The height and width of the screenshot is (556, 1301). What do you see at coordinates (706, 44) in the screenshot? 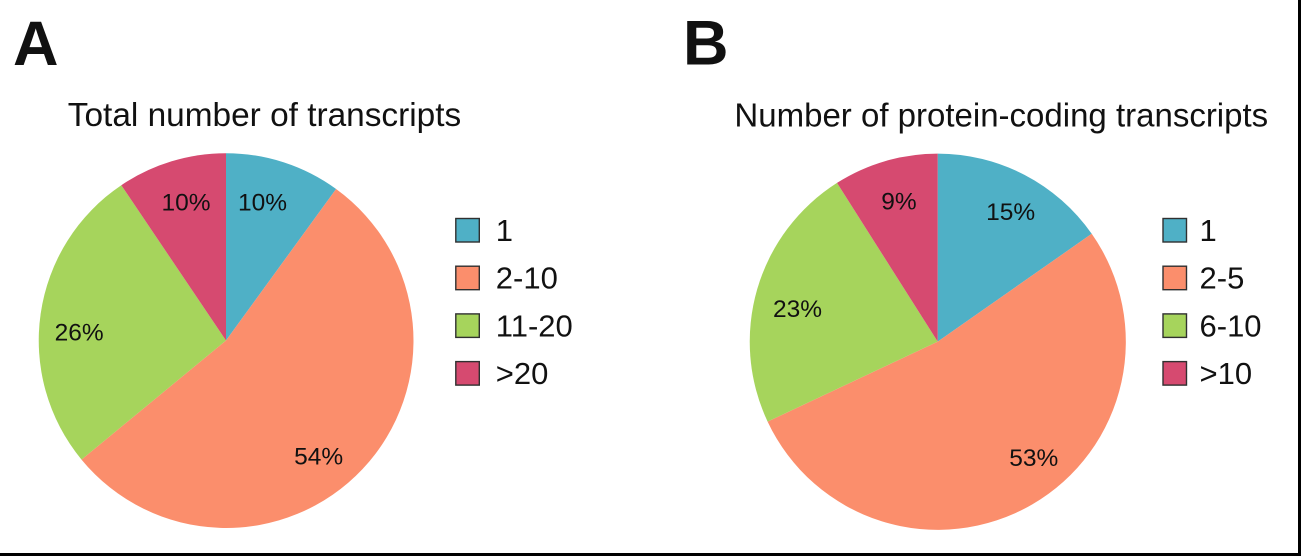
I see `svg-text: B` at bounding box center [706, 44].